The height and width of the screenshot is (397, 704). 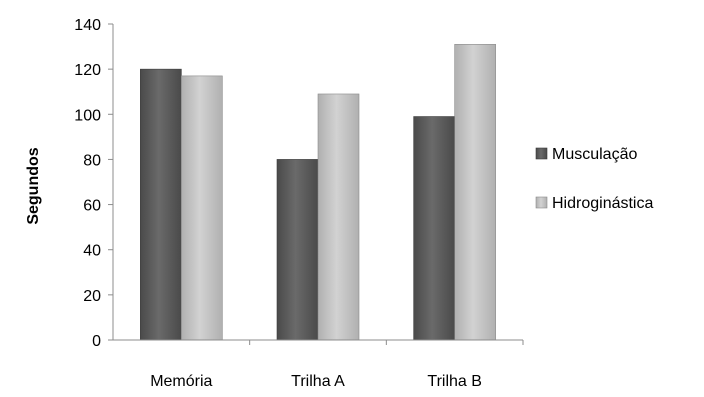 I want to click on y-tick-label: 60, so click(x=92, y=206).